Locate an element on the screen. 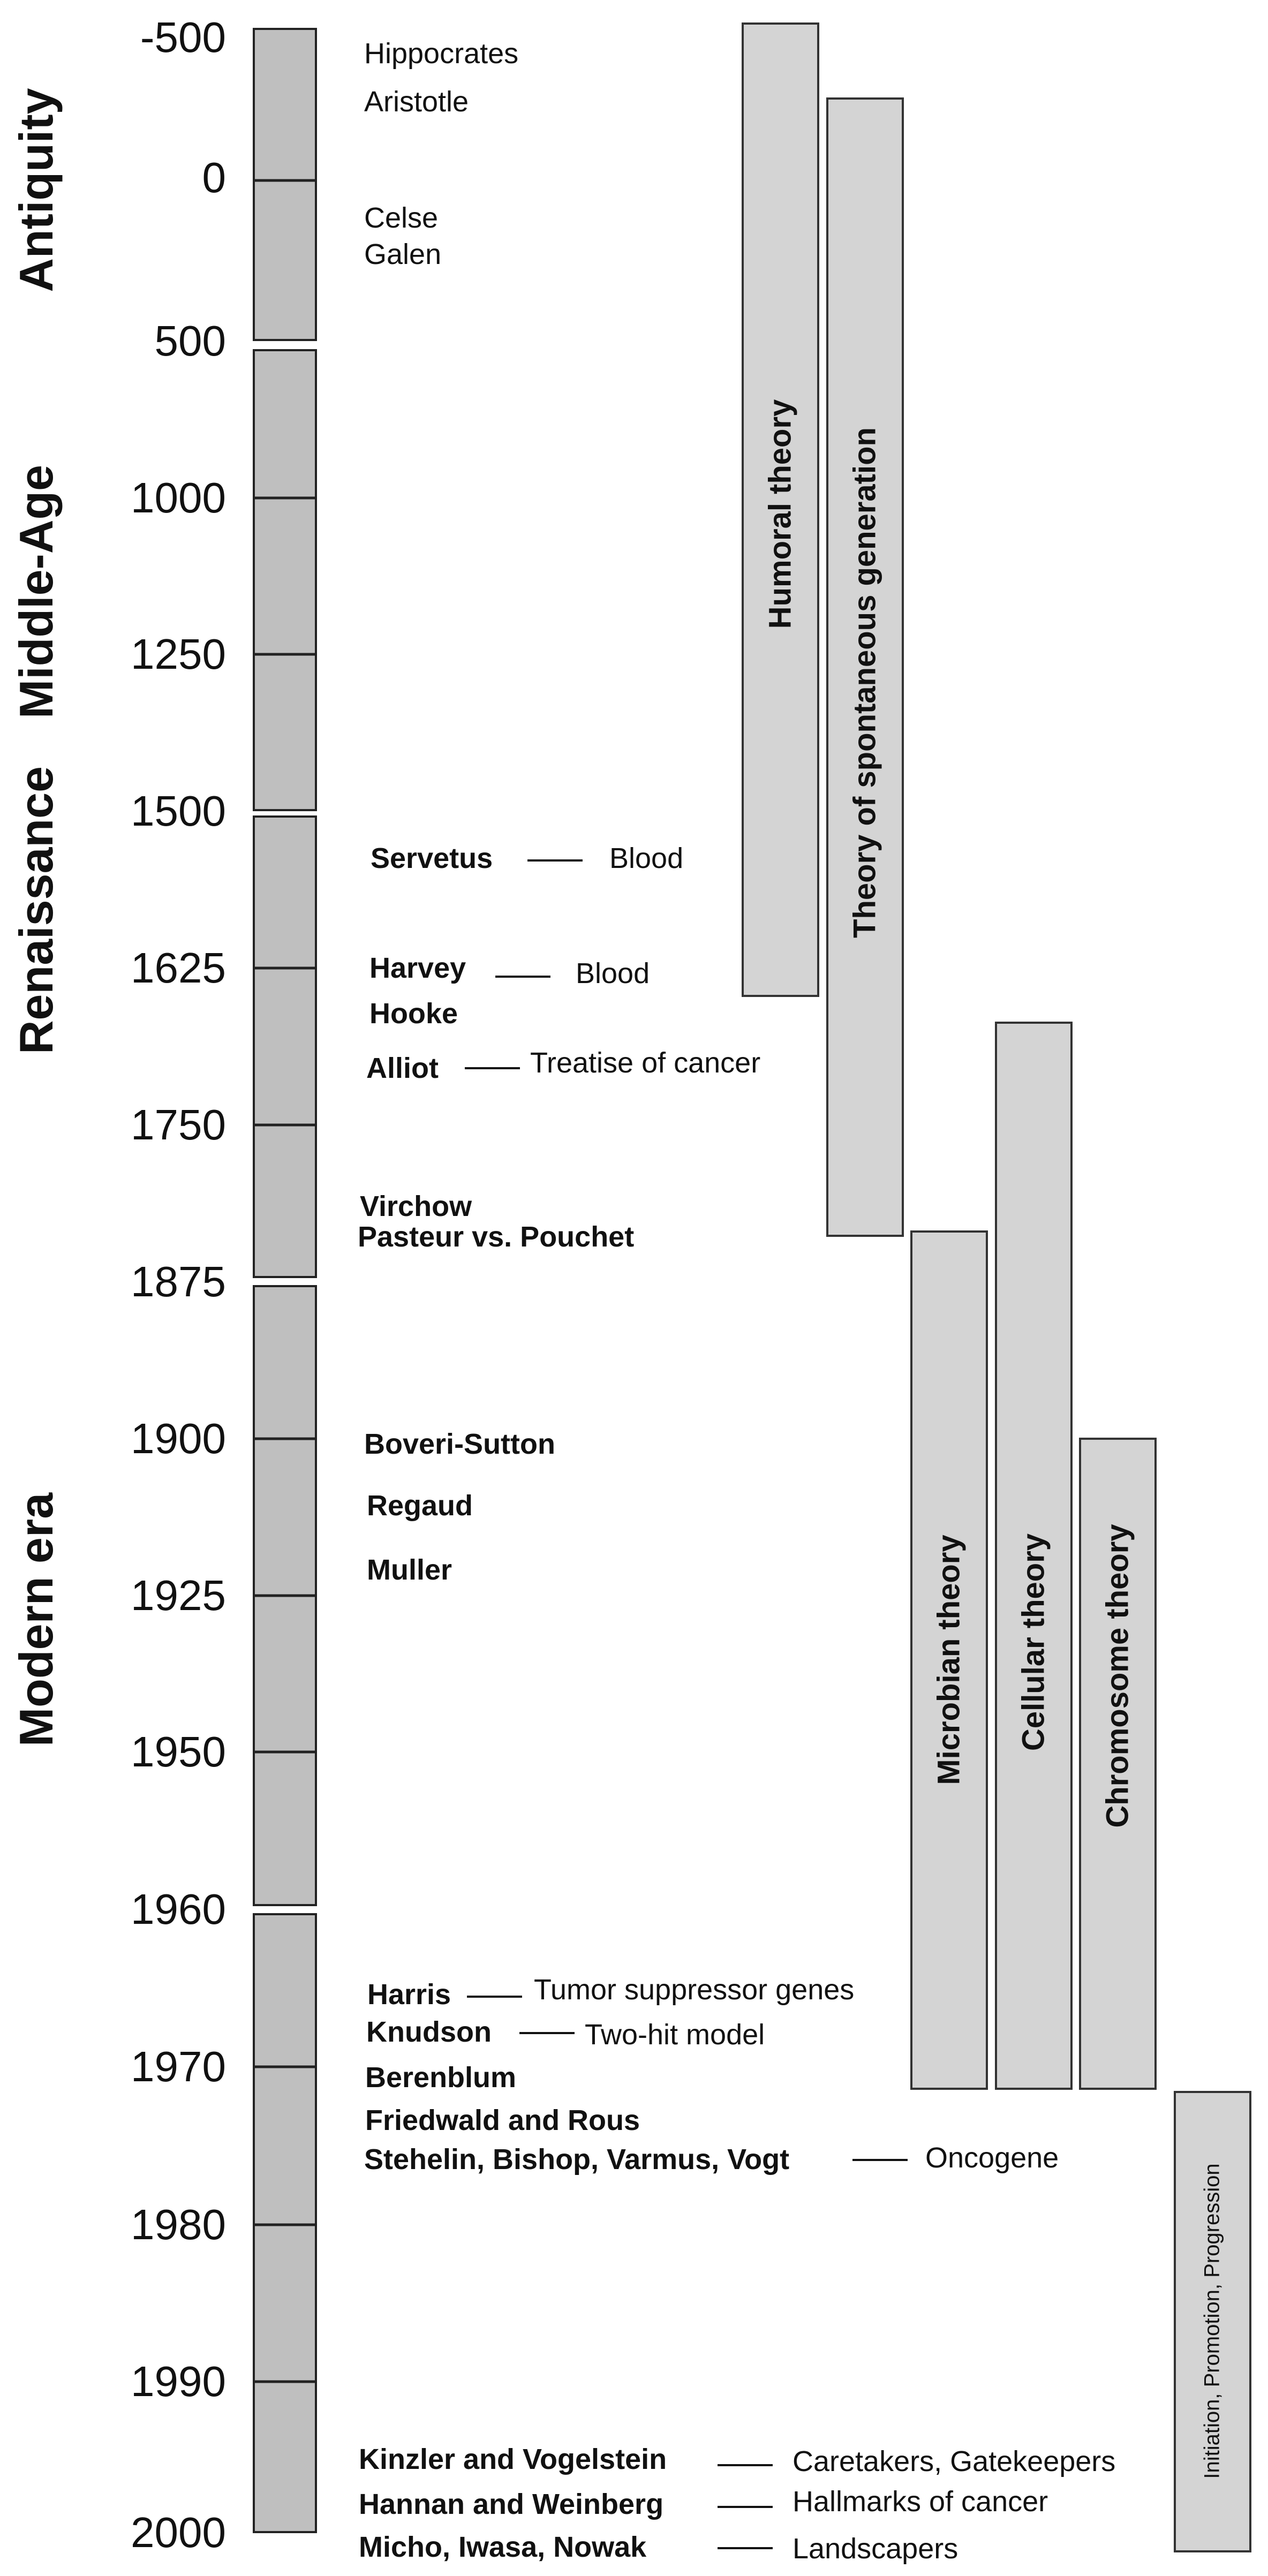 The height and width of the screenshot is (2576, 1268). year-label: 1500 is located at coordinates (179, 811).